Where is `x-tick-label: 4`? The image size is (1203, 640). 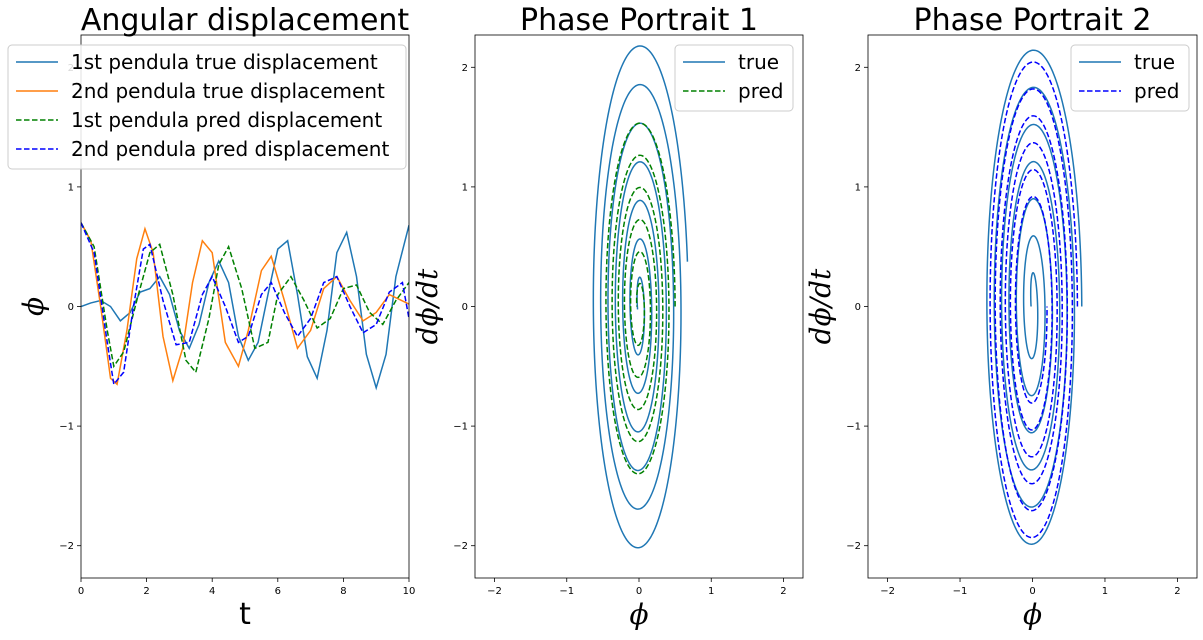 x-tick-label: 4 is located at coordinates (212, 591).